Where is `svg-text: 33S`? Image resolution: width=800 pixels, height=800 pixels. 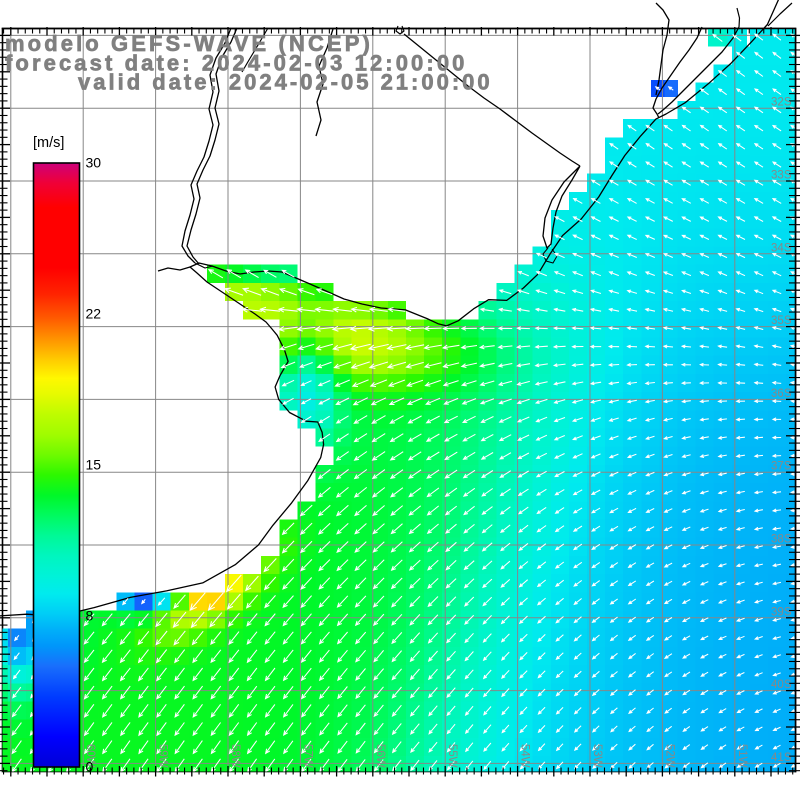 svg-text: 33S is located at coordinates (781, 176).